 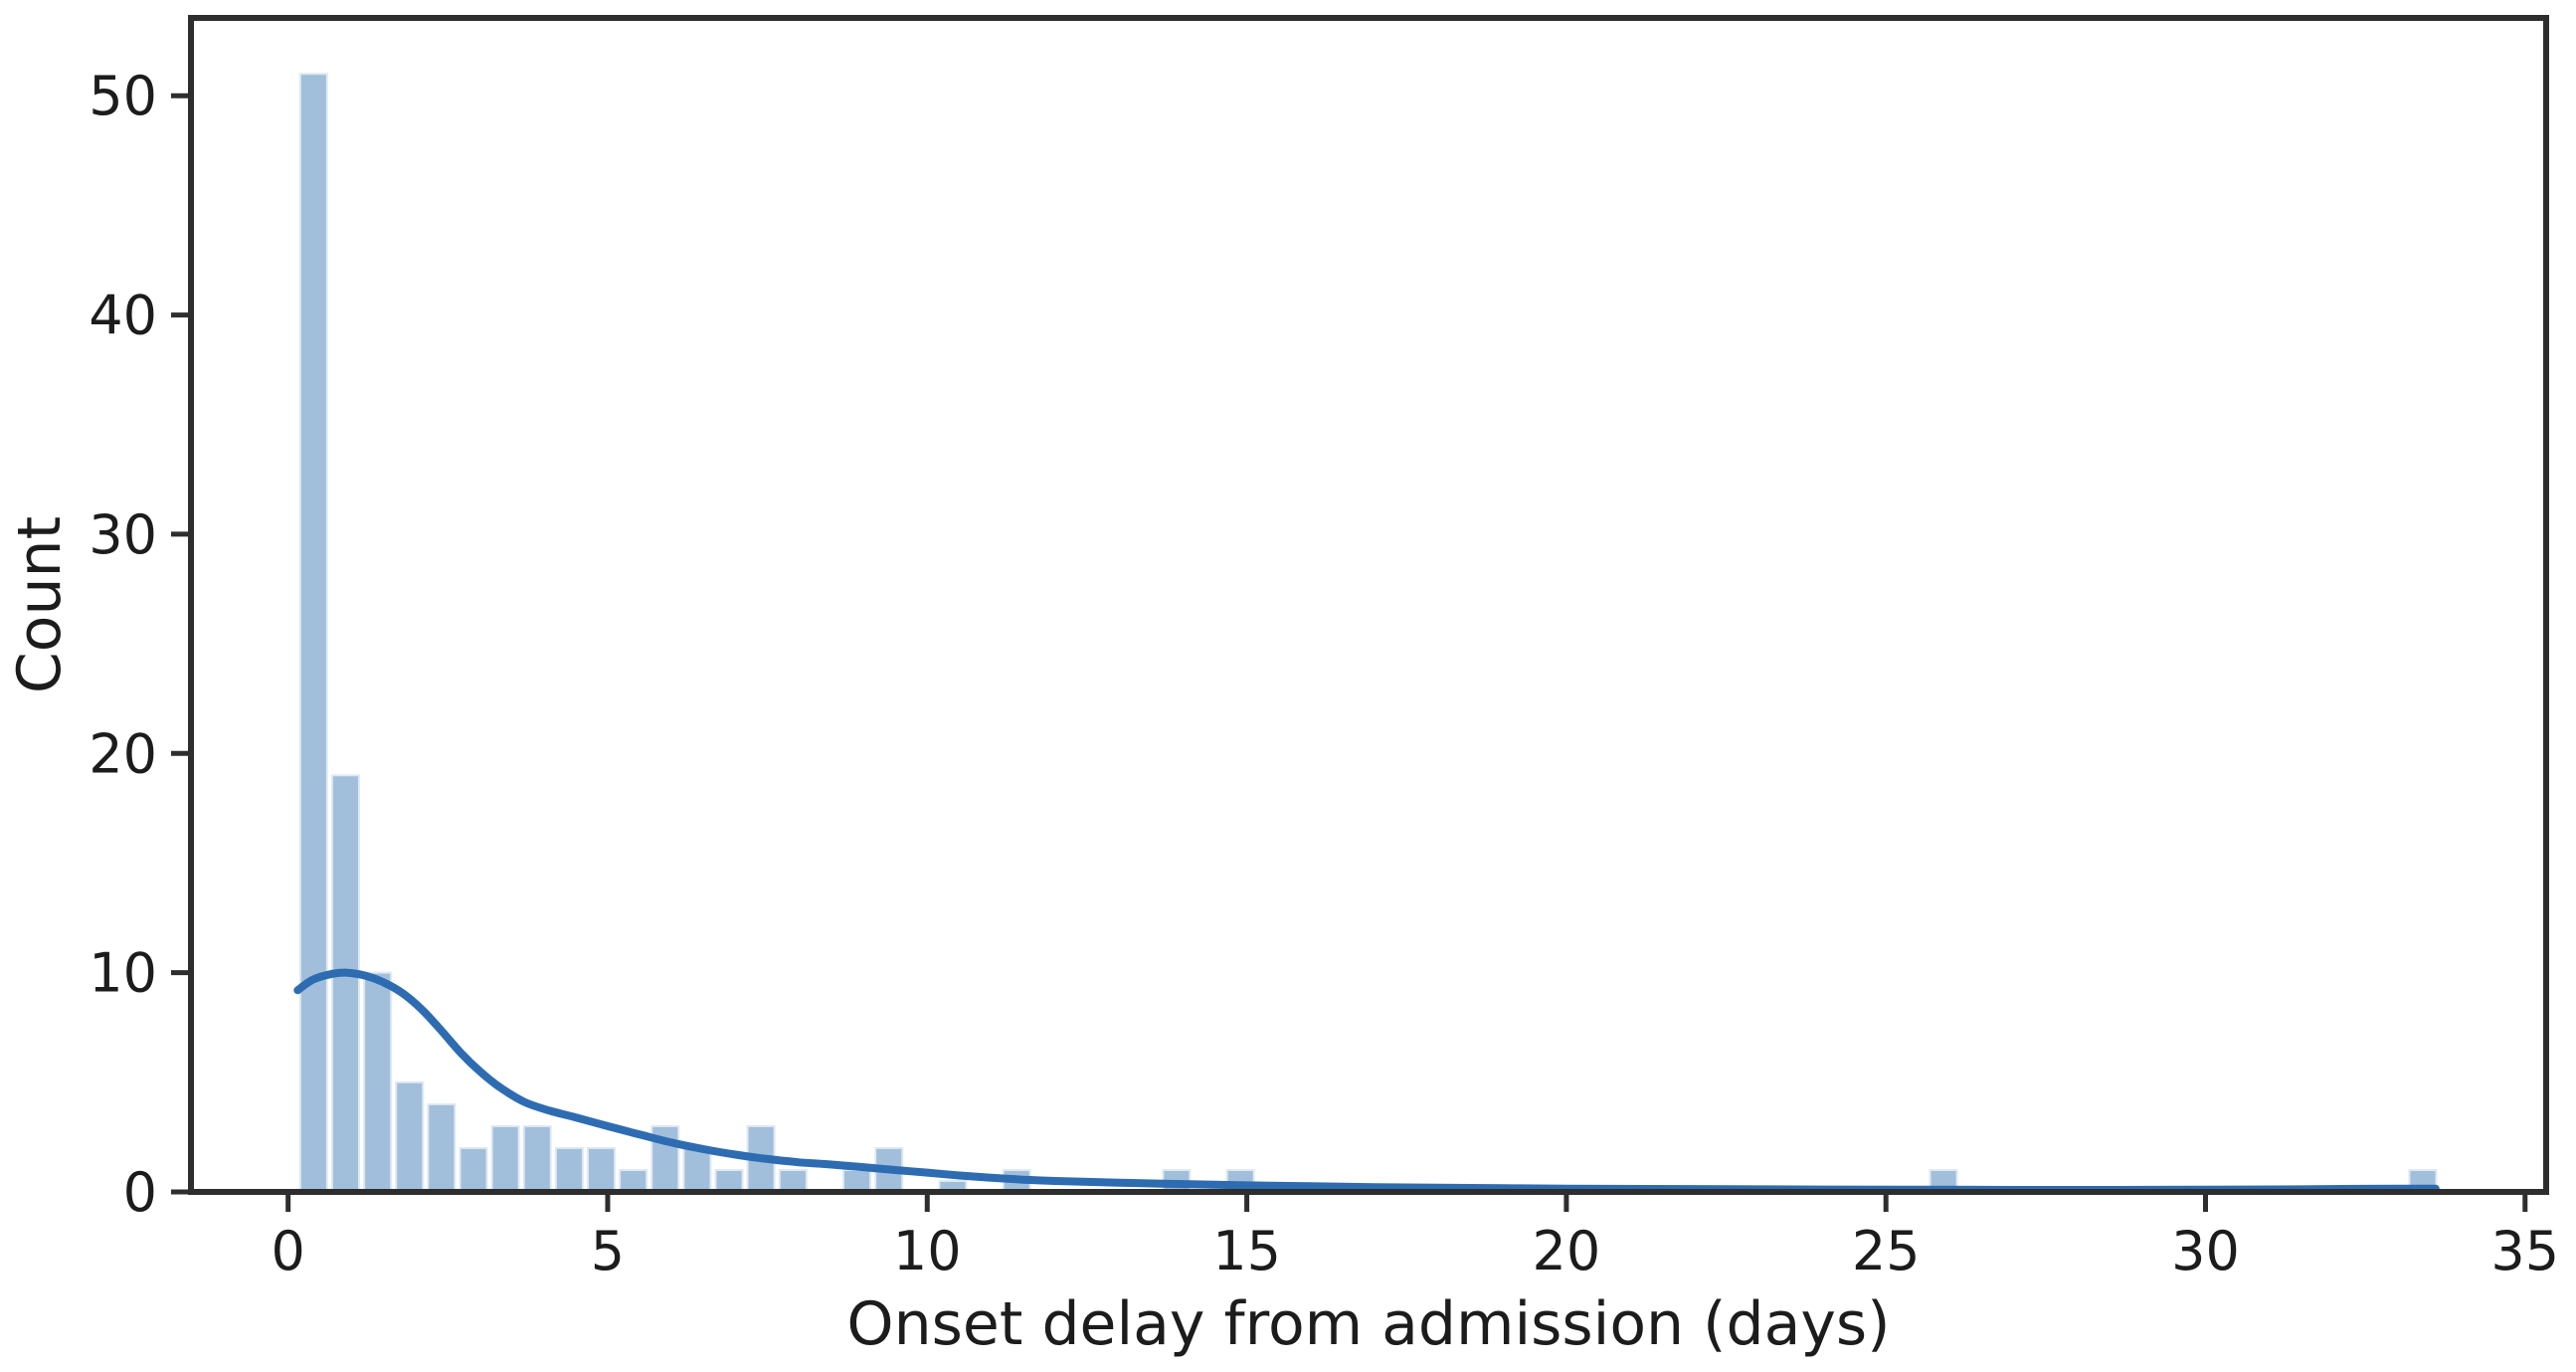 I want to click on y-tick-label: 50, so click(x=123, y=96).